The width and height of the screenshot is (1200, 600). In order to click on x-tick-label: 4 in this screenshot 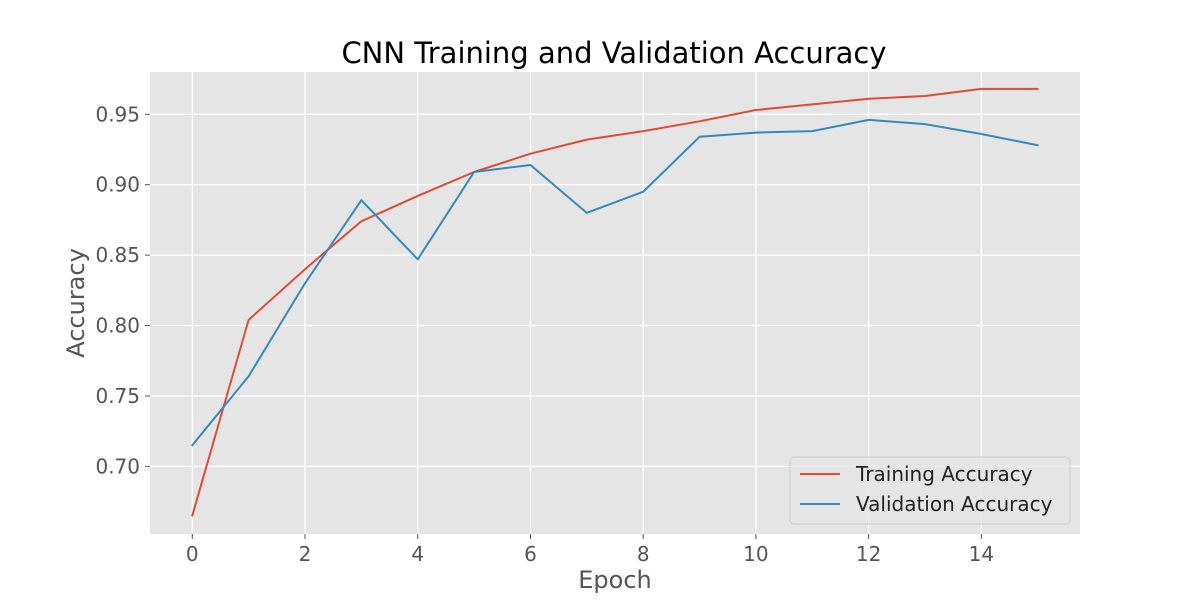, I will do `click(417, 554)`.